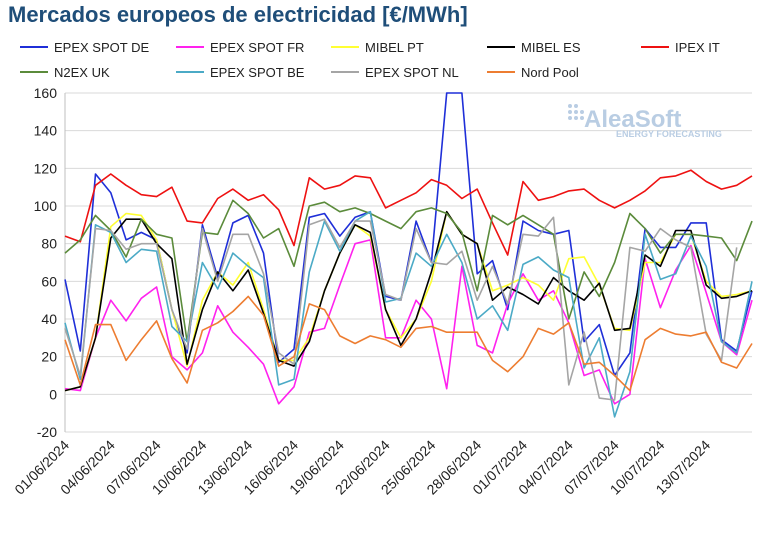  Describe the element at coordinates (53, 394) in the screenshot. I see `y-tick-label: 0` at that location.